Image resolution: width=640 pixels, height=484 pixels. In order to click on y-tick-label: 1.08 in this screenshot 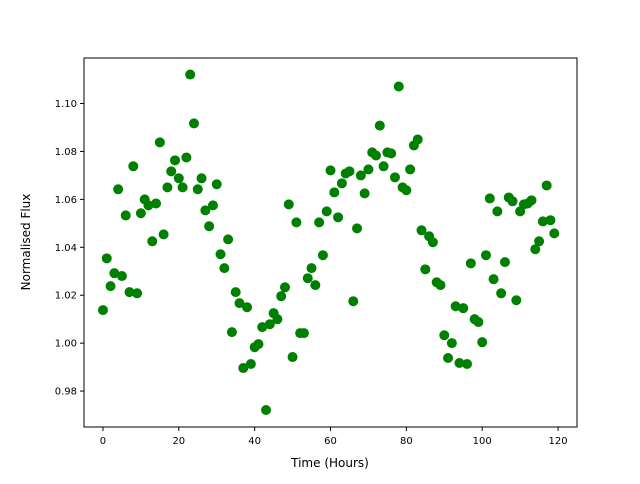, I will do `click(66, 152)`.